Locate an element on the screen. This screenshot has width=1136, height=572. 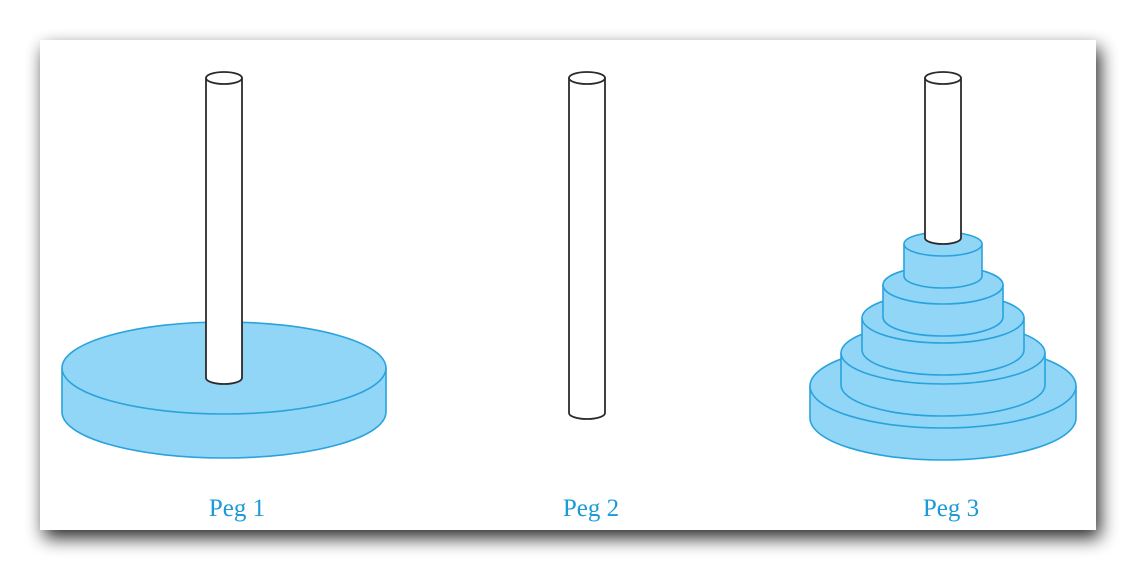
peg-2-label: Peg 2 is located at coordinates (591, 508).